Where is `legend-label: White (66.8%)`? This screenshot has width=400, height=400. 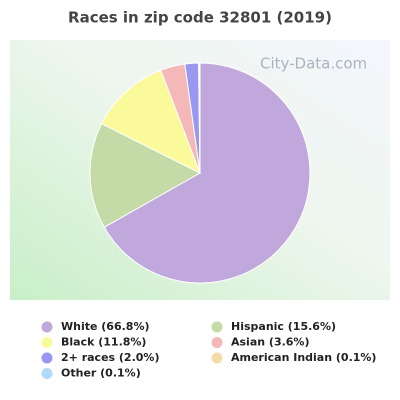
legend-label: White (66.8%) is located at coordinates (105, 326).